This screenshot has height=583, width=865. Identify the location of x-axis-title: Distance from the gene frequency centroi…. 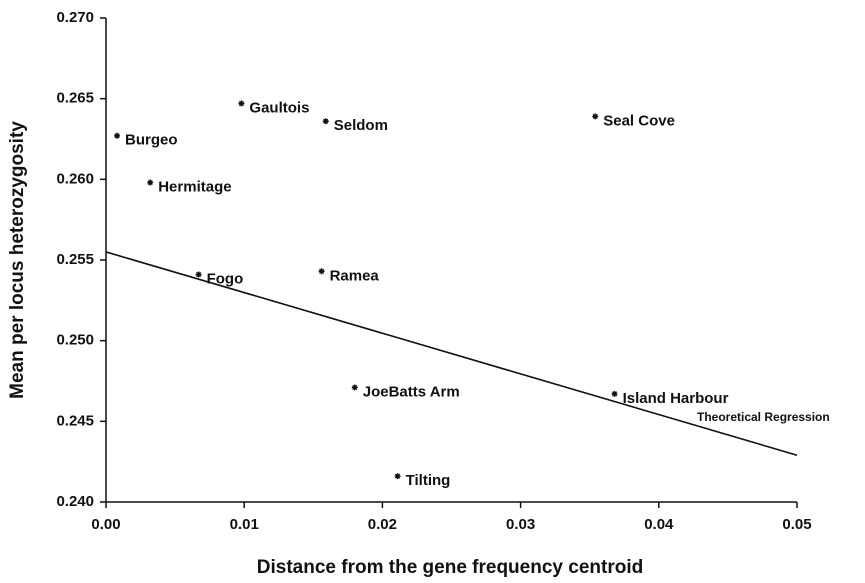
(450, 567).